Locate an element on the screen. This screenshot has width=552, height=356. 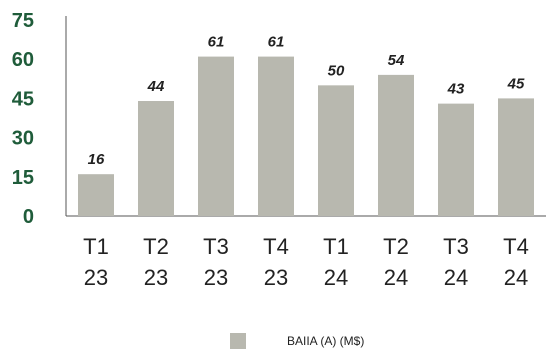
y-tick-label: 0 is located at coordinates (28, 217).